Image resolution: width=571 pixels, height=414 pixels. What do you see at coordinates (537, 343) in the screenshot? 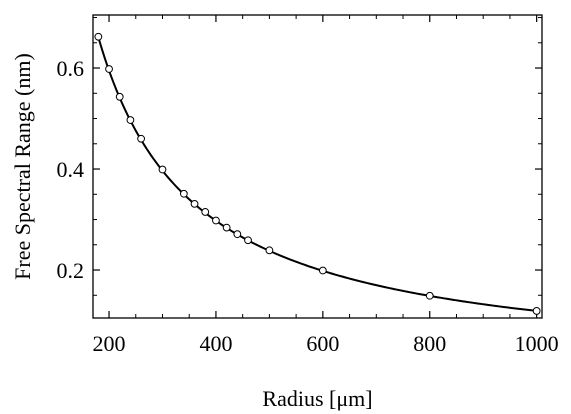
I see `x-tick-label: 1000` at bounding box center [537, 343].